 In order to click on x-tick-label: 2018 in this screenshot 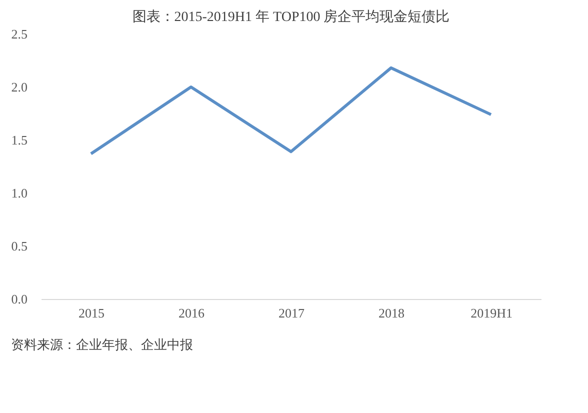, I will do `click(391, 313)`.